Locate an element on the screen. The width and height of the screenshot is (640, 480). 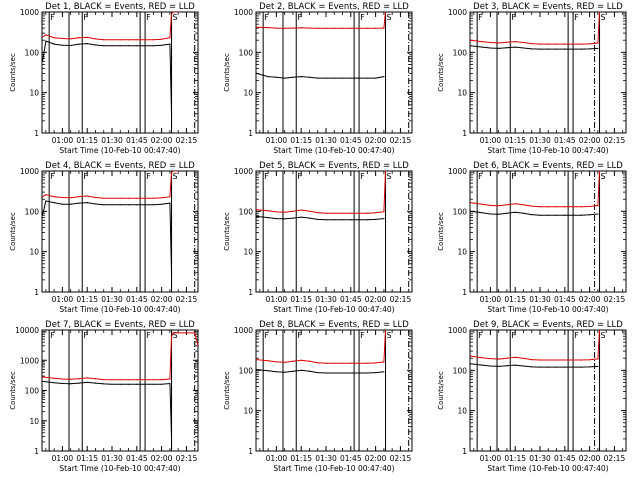
x-tick-label: 01:15 is located at coordinates (87, 140).